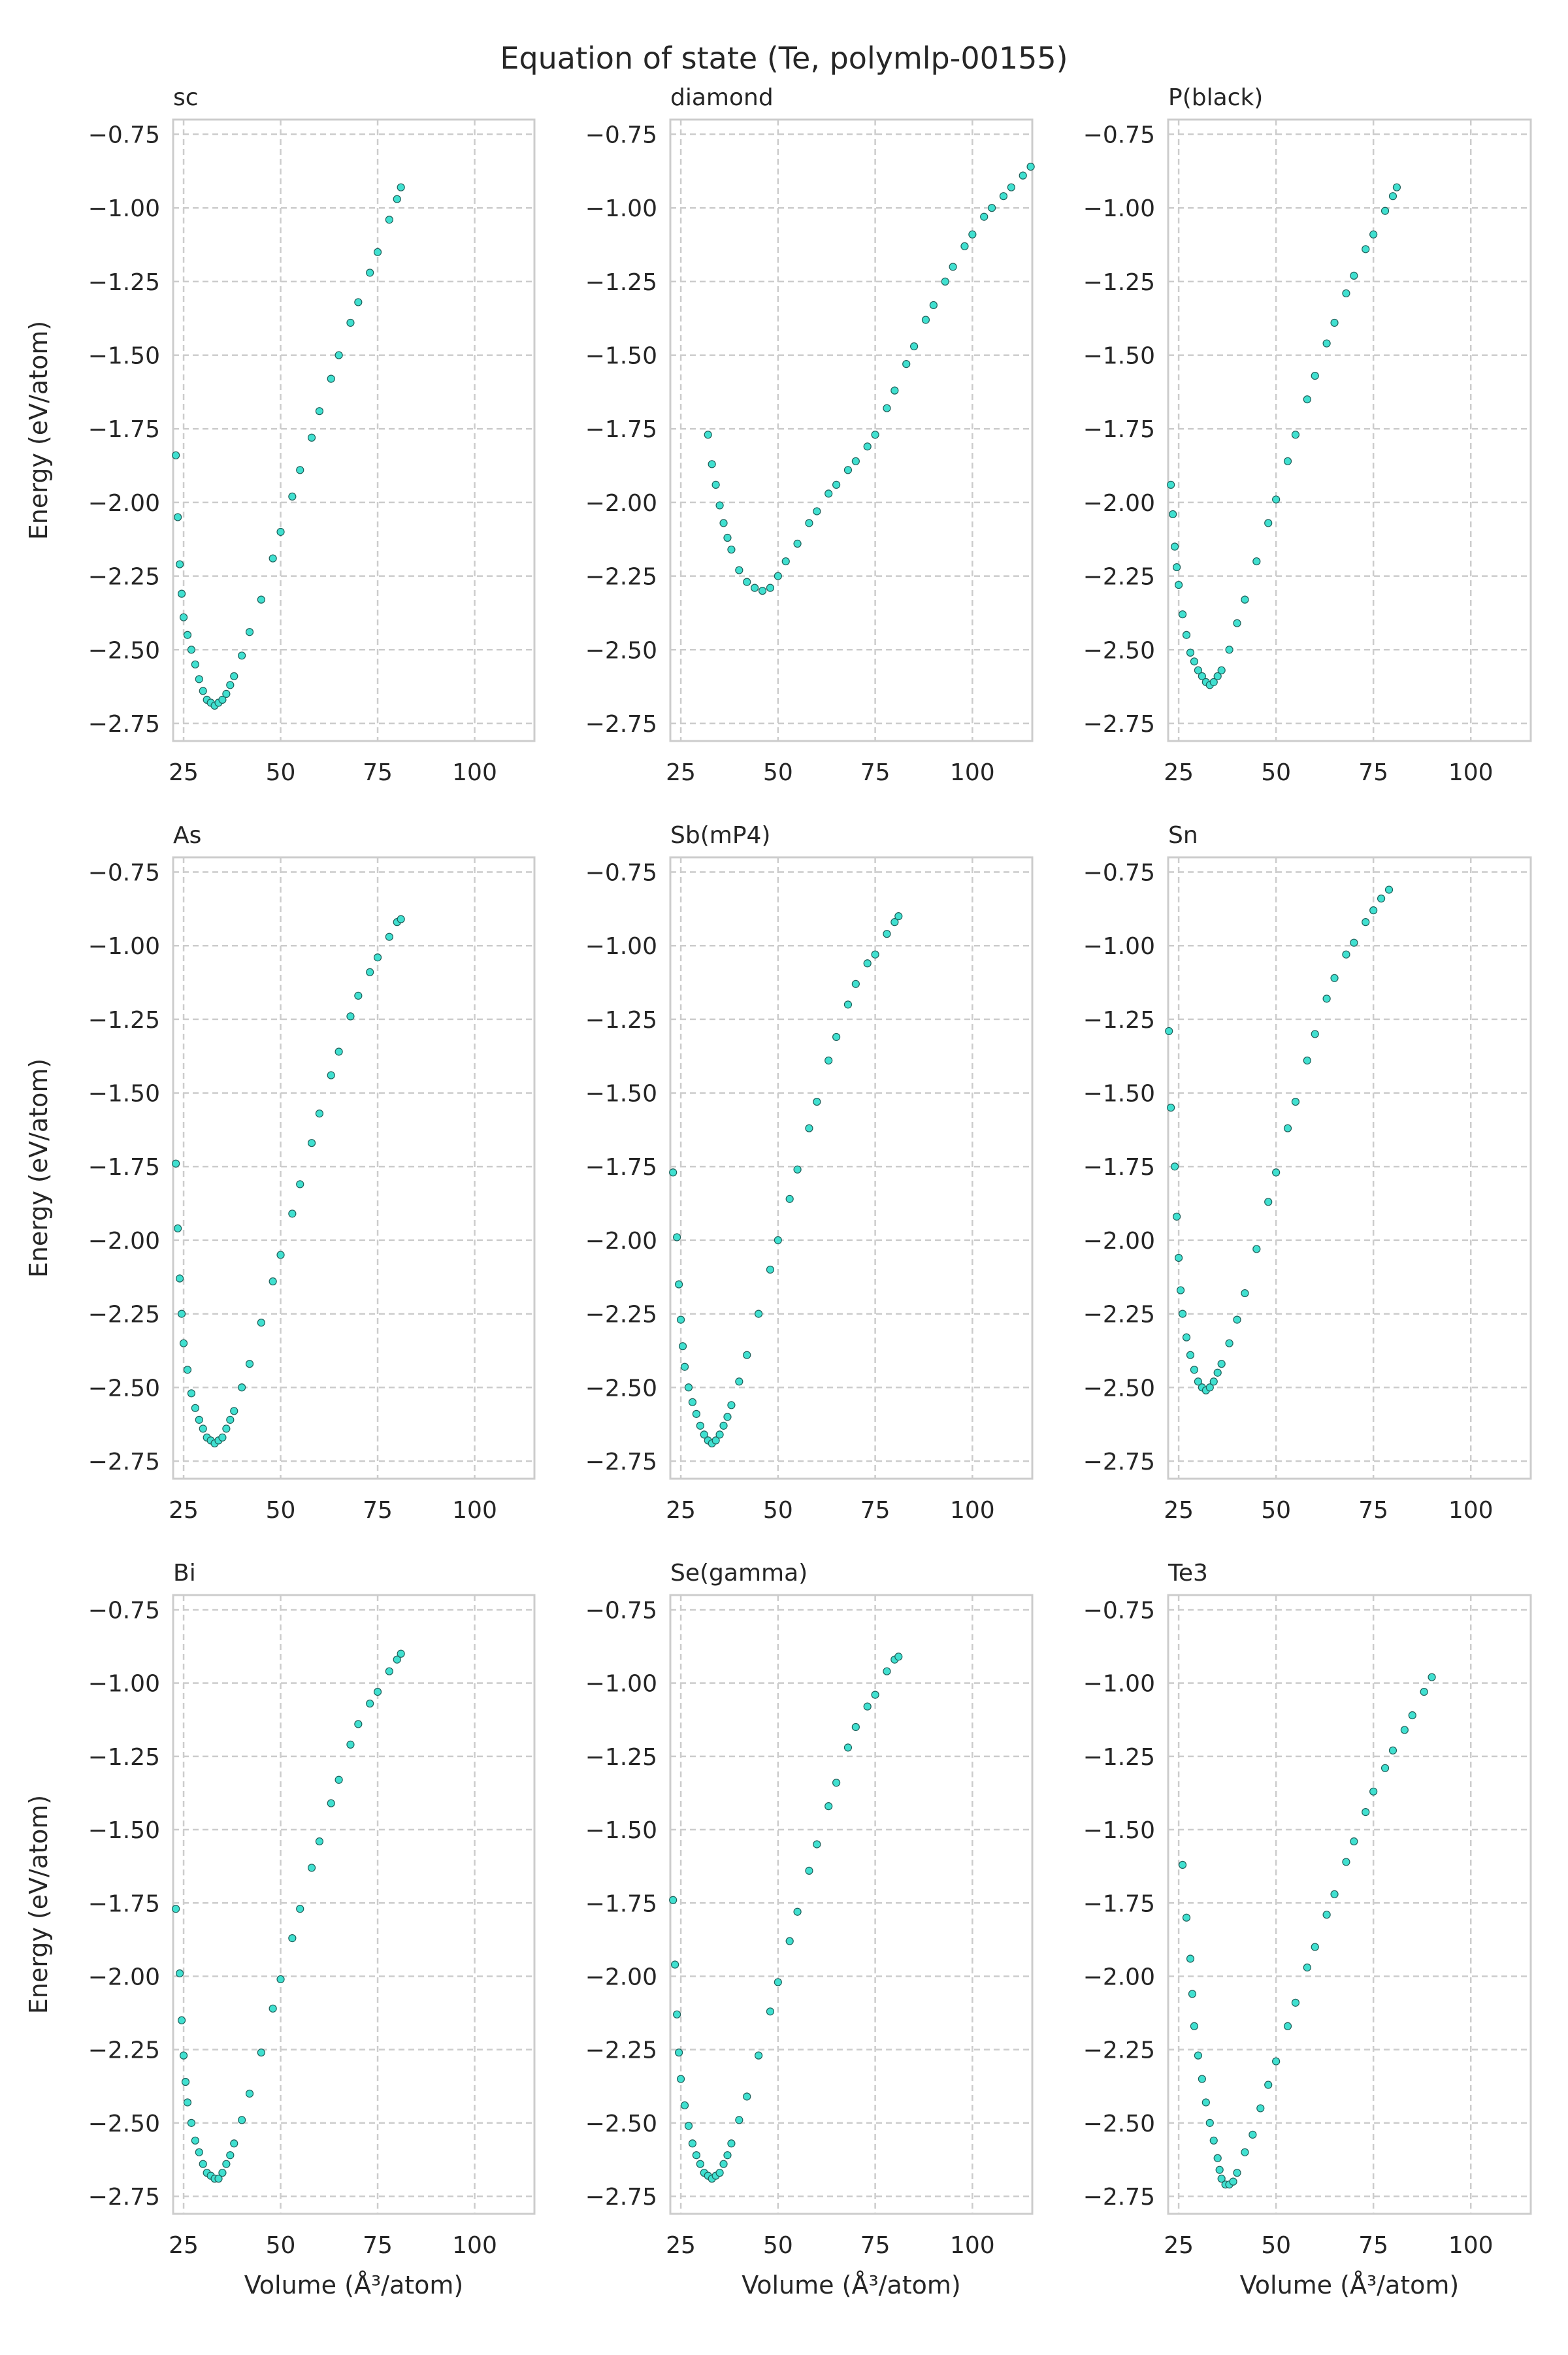 The height and width of the screenshot is (2355, 1568). What do you see at coordinates (739, 1573) in the screenshot?
I see `subplot-title: Se(gamma)` at bounding box center [739, 1573].